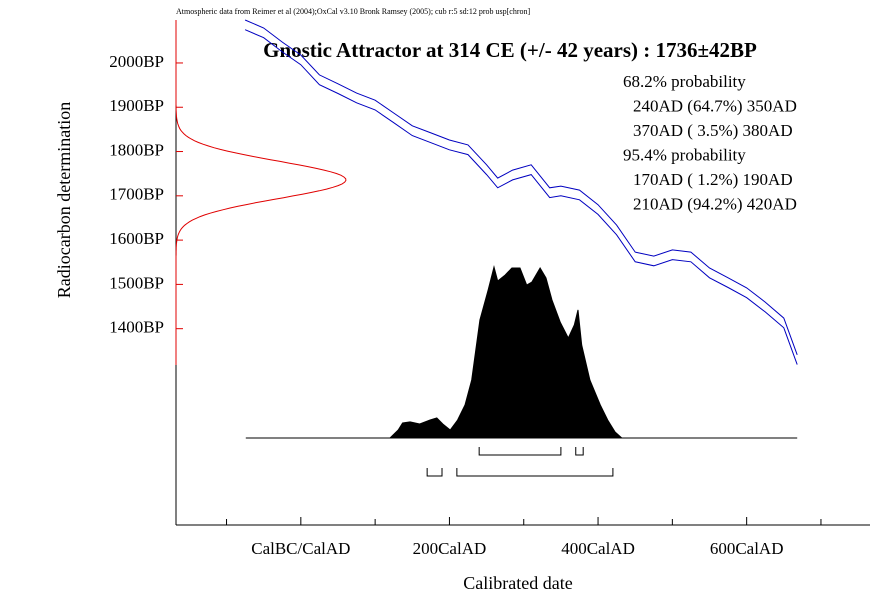 The width and height of the screenshot is (881, 612). I want to click on range-item: 210AD (94.2%) 420AD, so click(715, 203).